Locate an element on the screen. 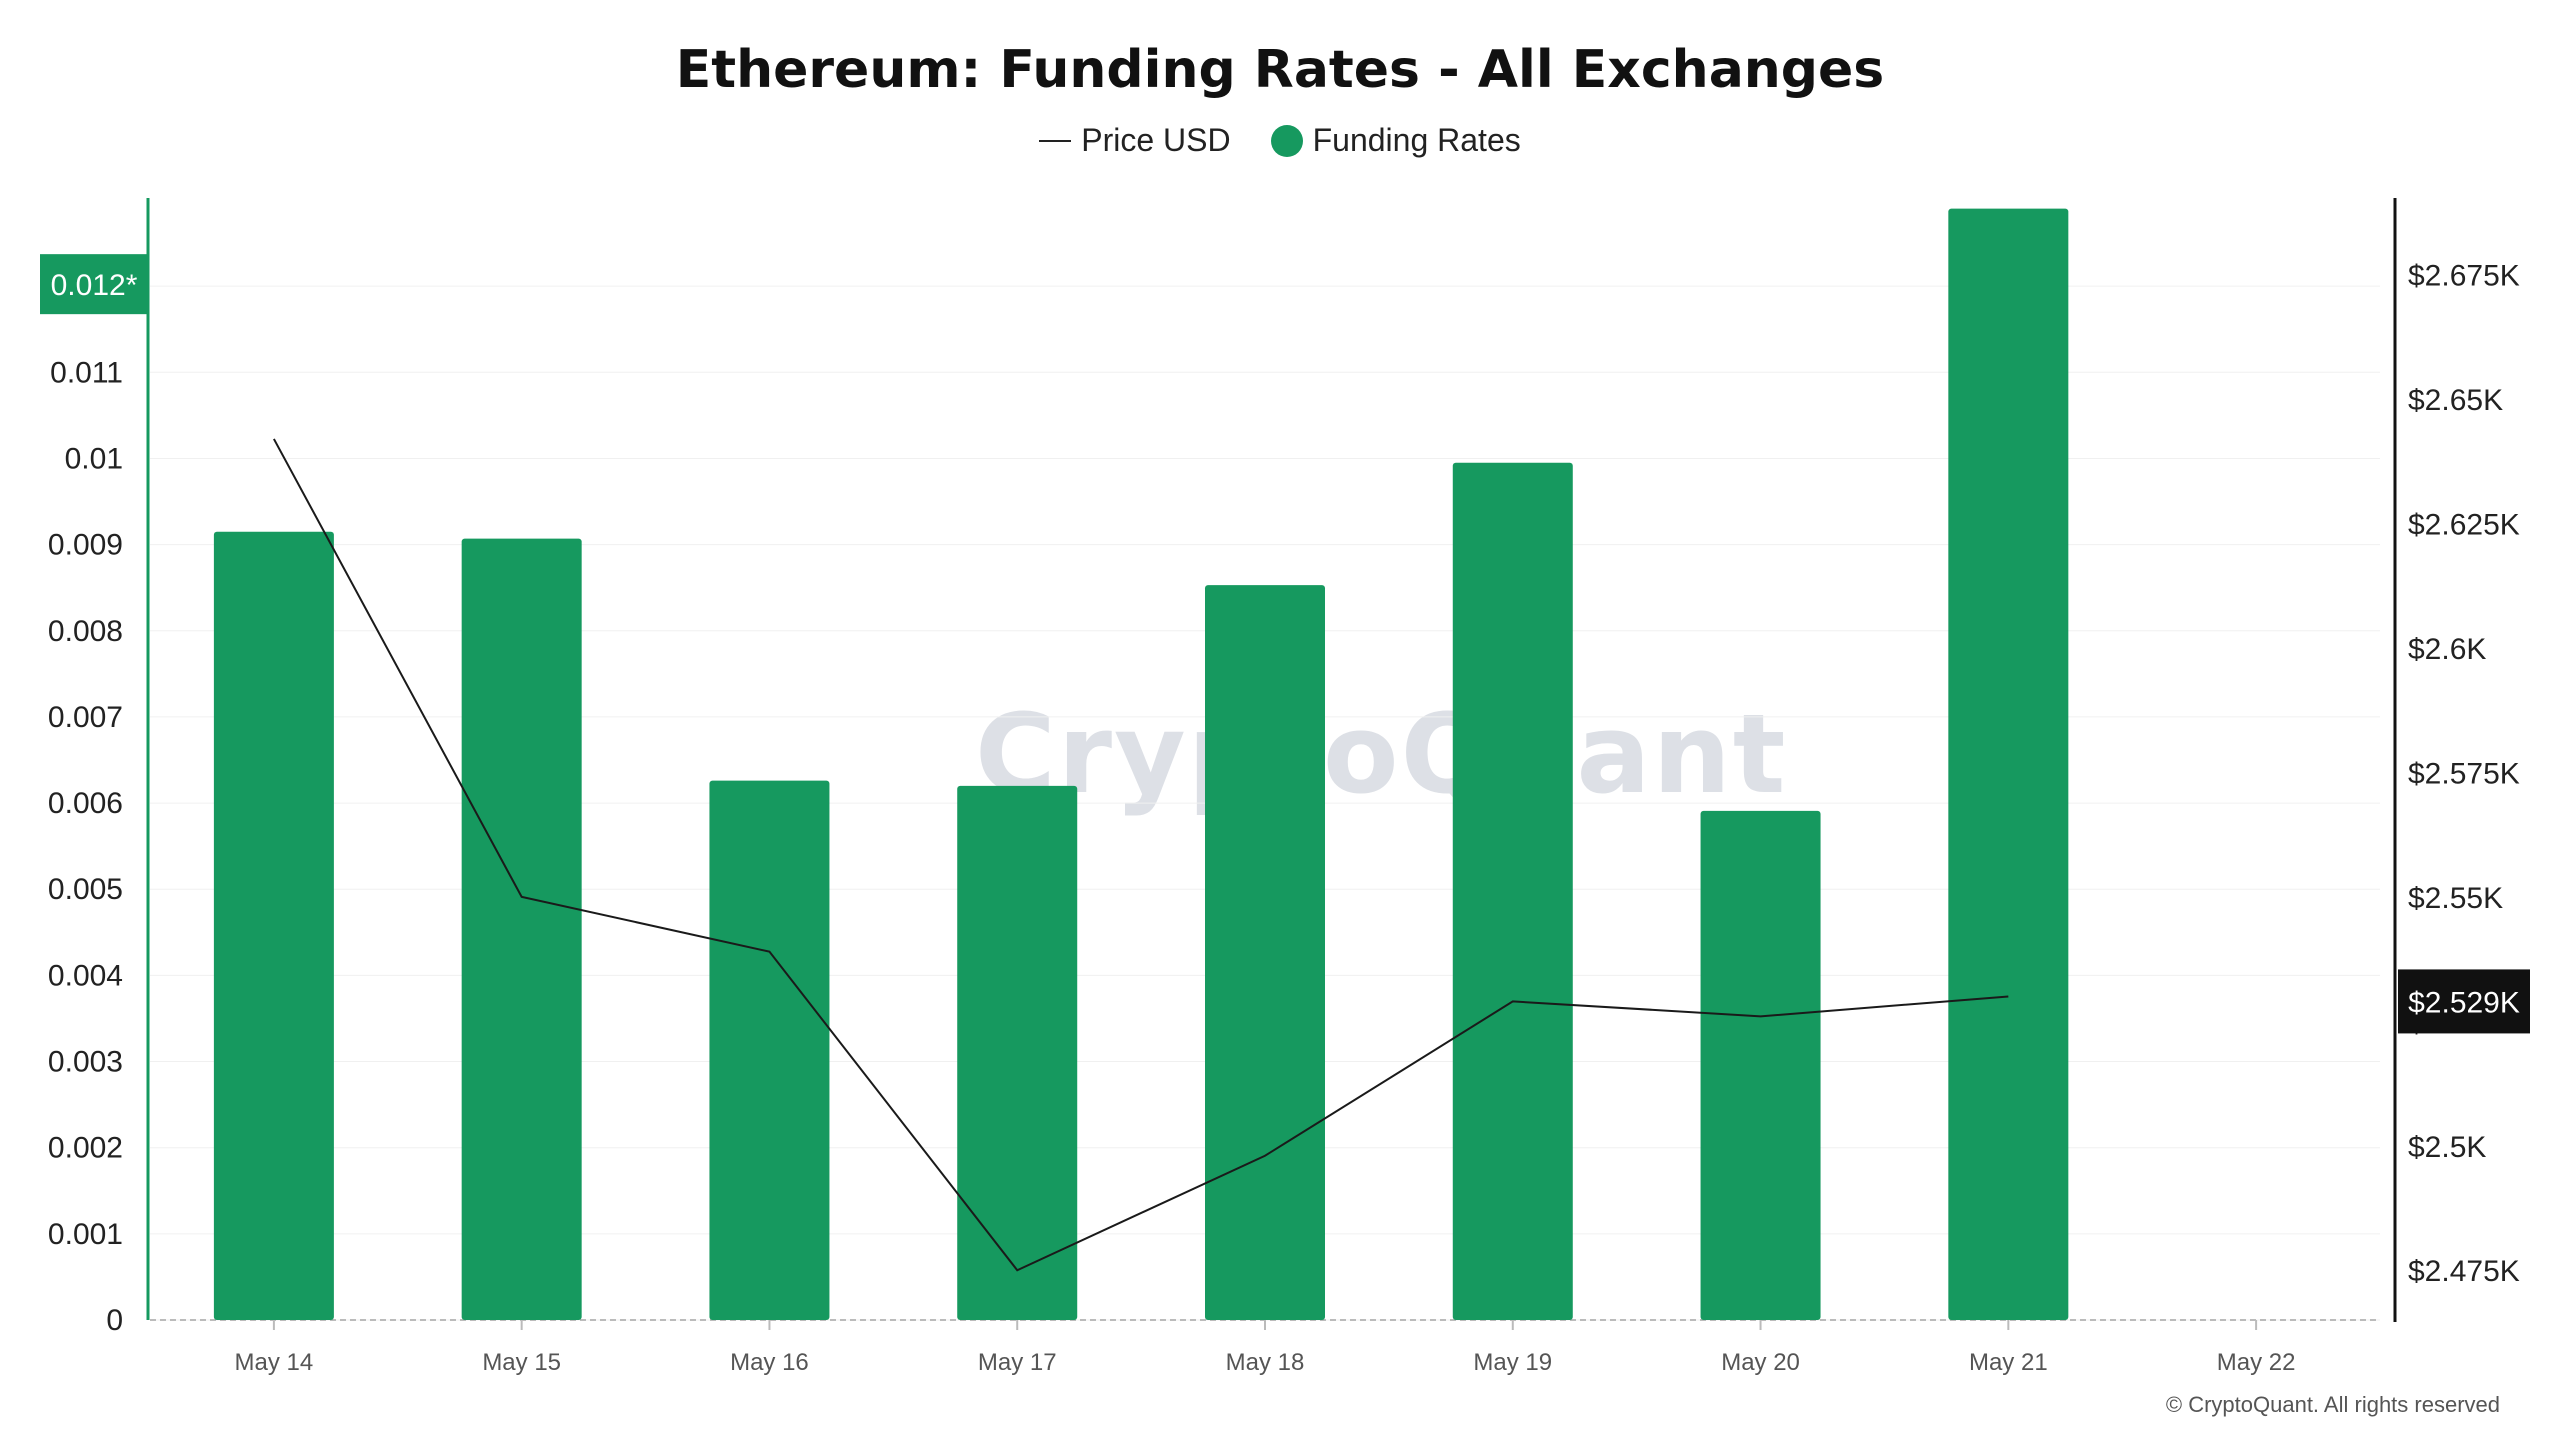  legend-funding-label: Funding Rates is located at coordinates (1416, 140).